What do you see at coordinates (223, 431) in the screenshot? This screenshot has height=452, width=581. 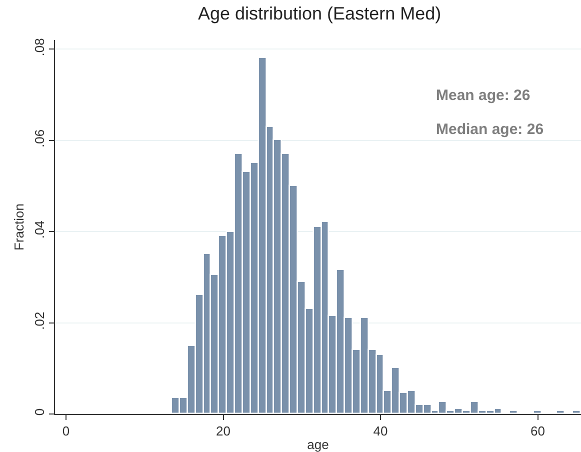 I see `x-tick-label: 20` at bounding box center [223, 431].